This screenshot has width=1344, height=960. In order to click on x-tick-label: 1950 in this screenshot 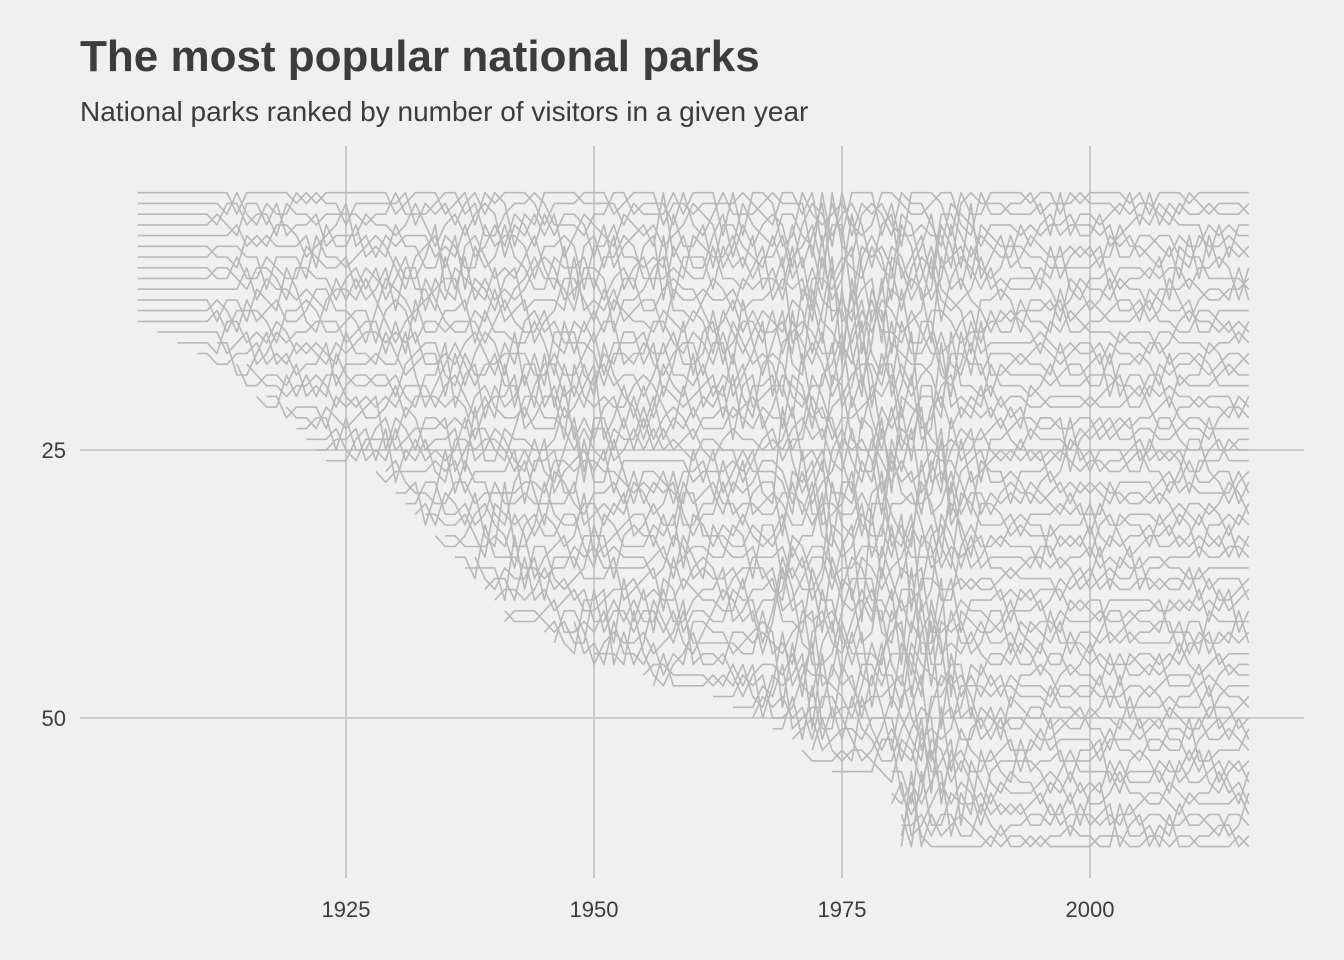, I will do `click(594, 909)`.